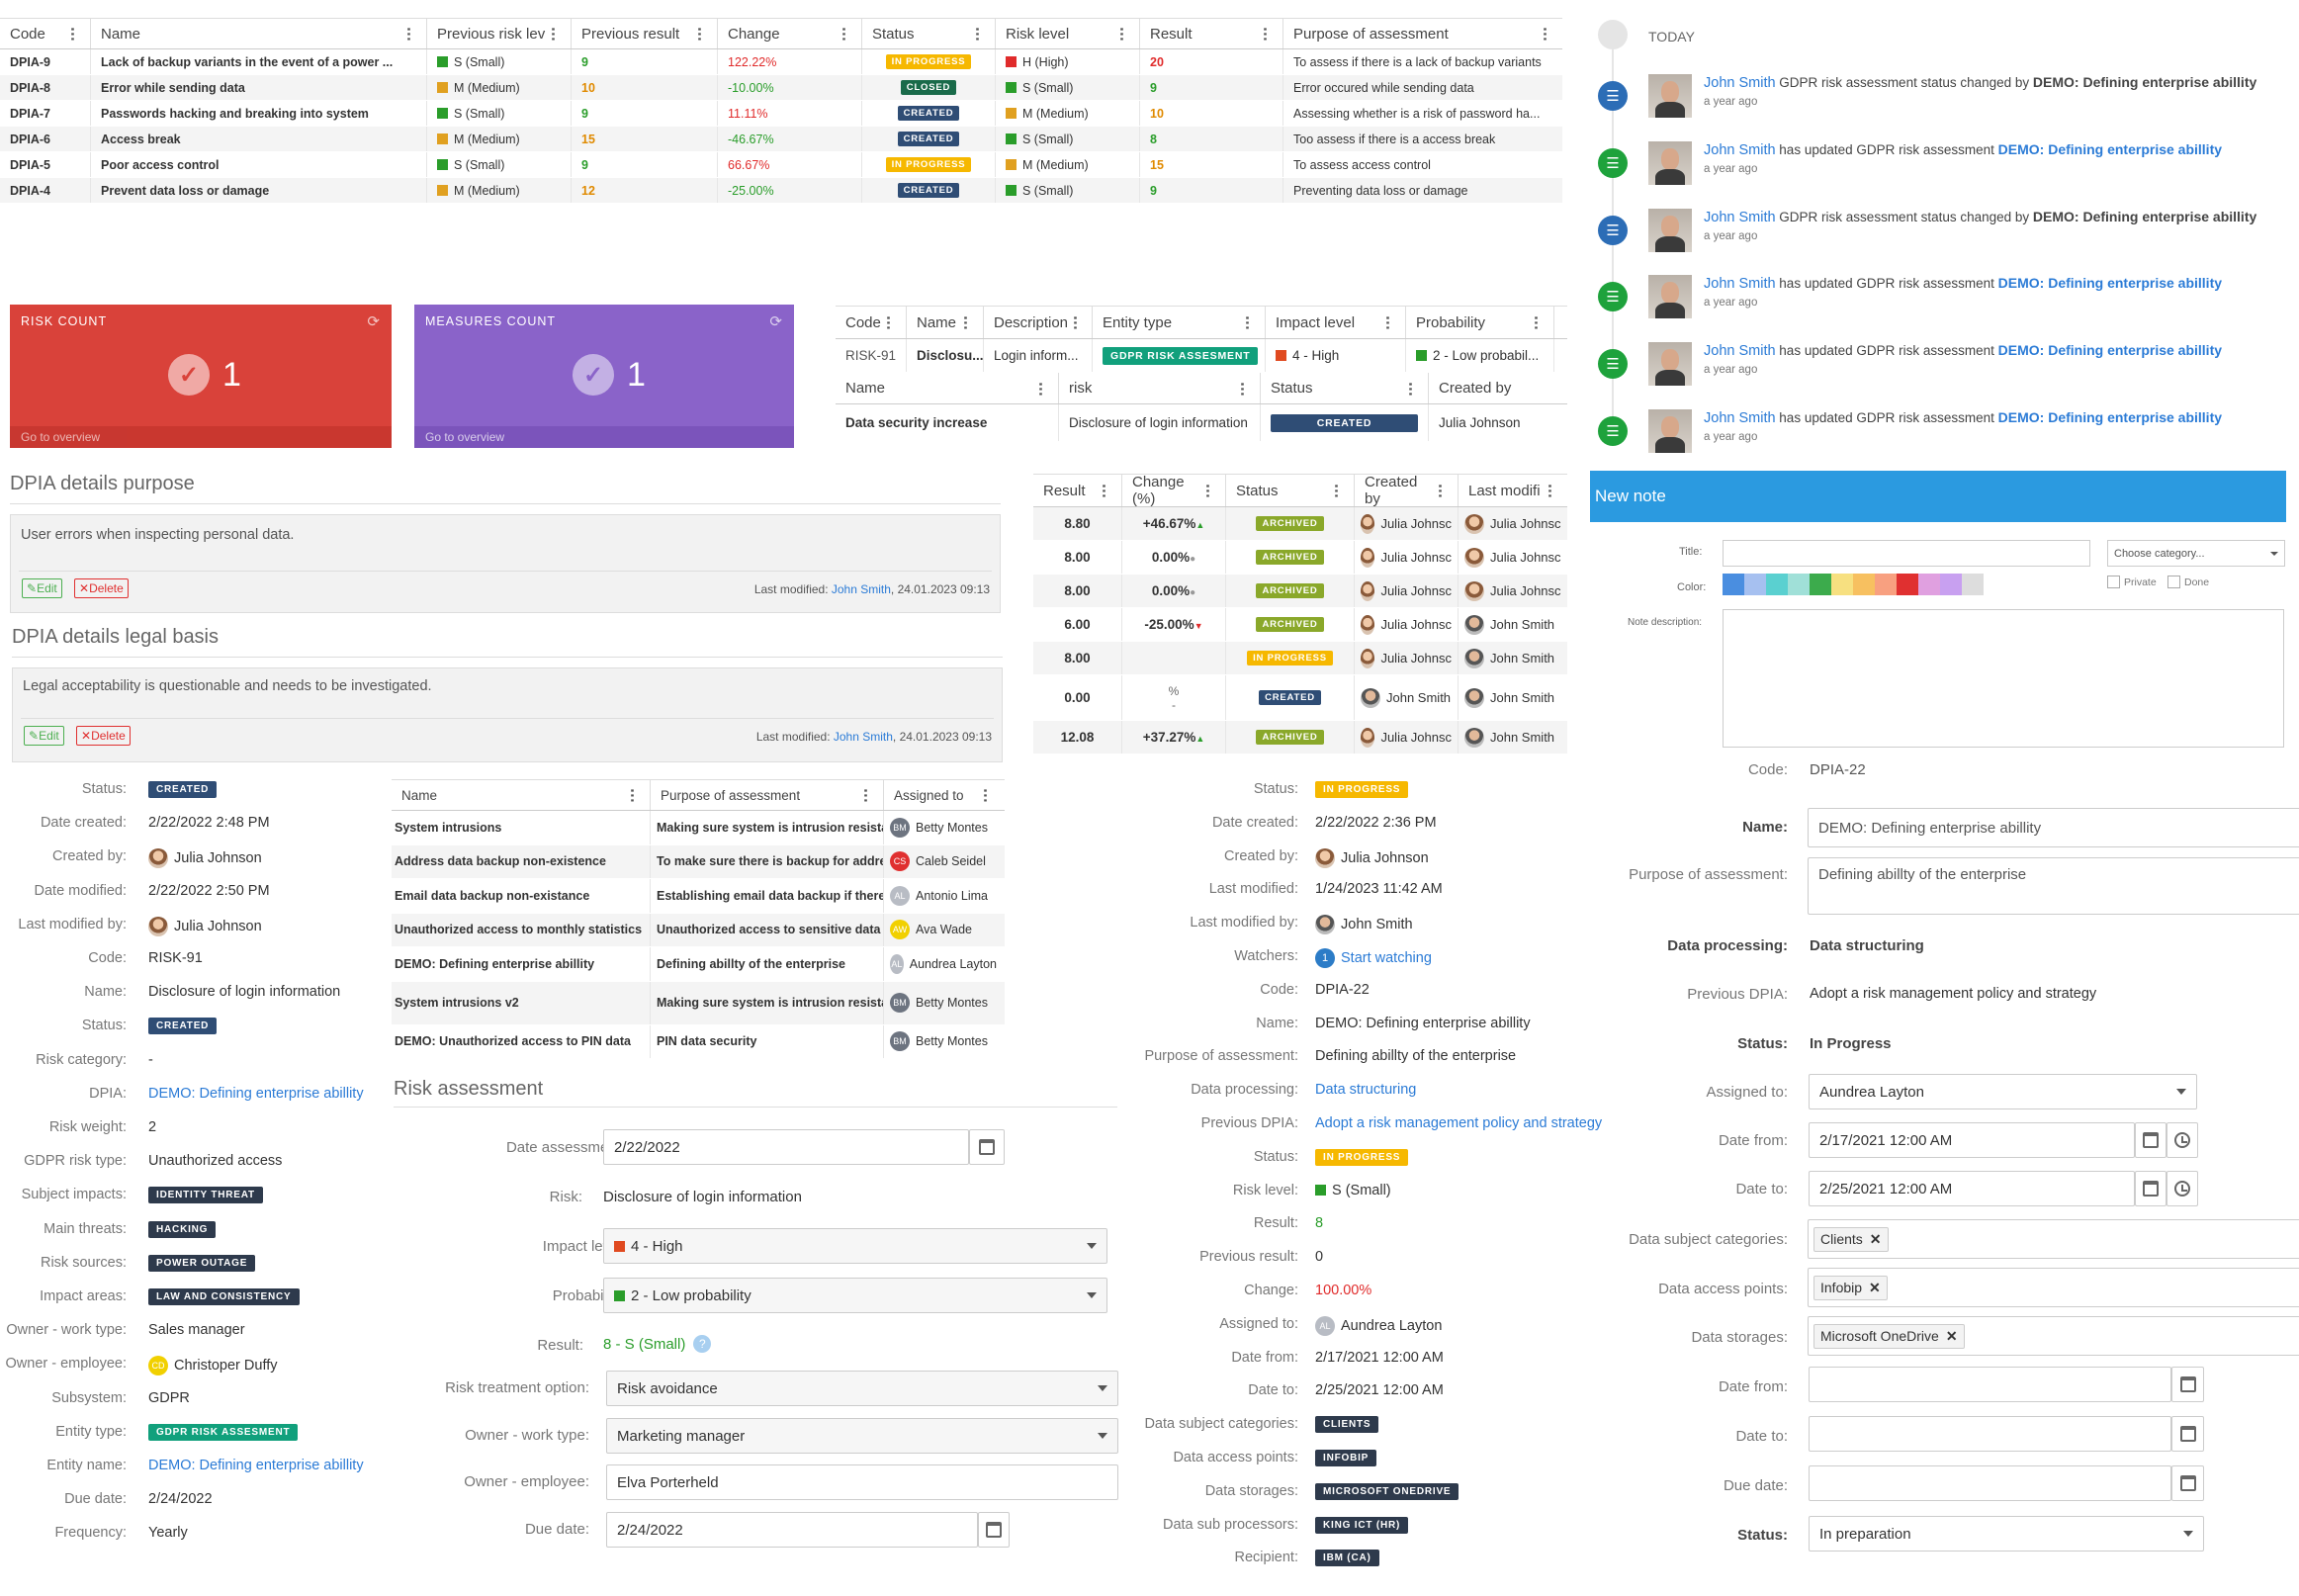 This screenshot has height=1596, width=2299. What do you see at coordinates (1038, 322) in the screenshot?
I see `col-description: Description ⋯` at bounding box center [1038, 322].